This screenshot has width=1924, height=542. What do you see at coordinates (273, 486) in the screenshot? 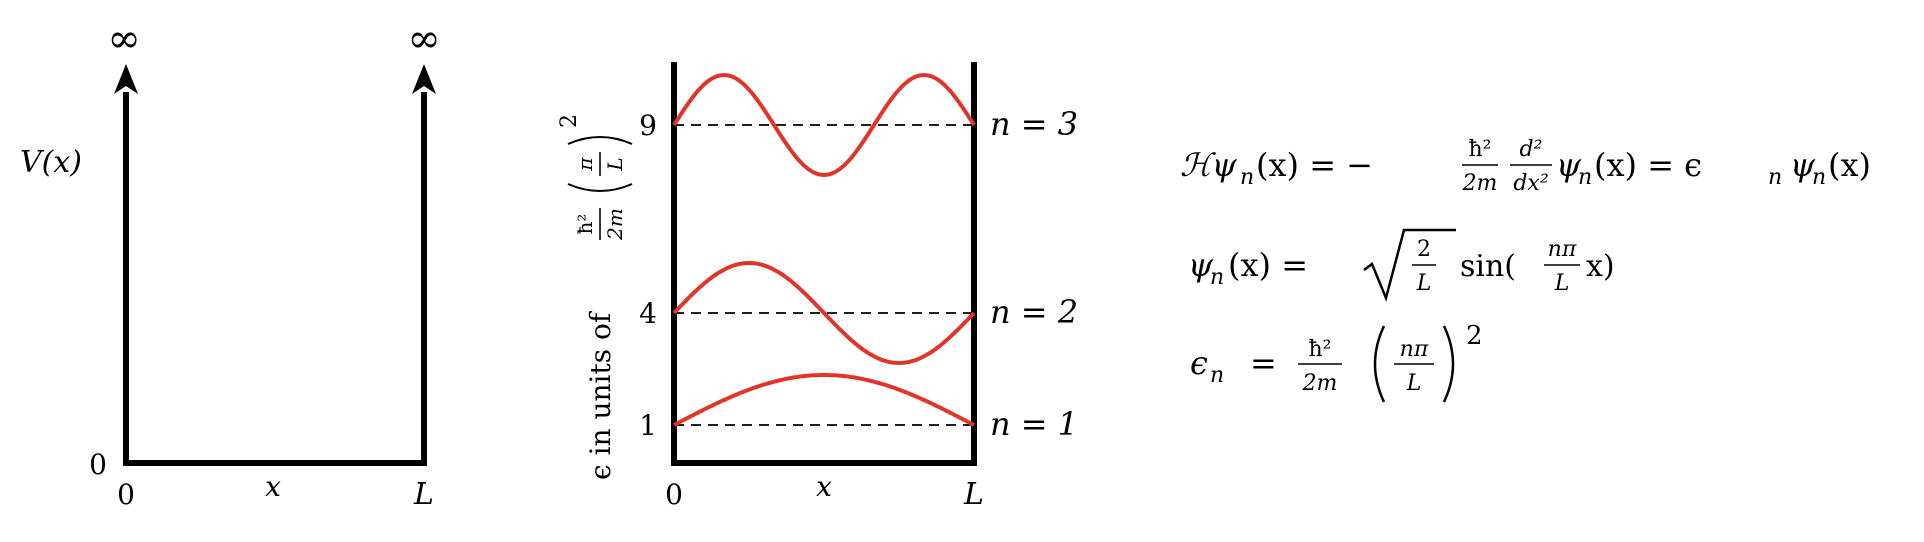
I see `potential-x-label: x` at bounding box center [273, 486].